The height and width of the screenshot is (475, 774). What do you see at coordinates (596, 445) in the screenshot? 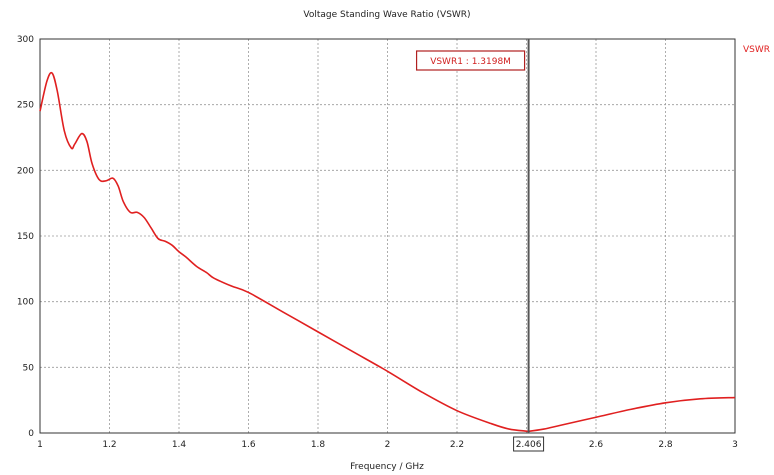
I see `x-tick-label: 2.6` at bounding box center [596, 445].